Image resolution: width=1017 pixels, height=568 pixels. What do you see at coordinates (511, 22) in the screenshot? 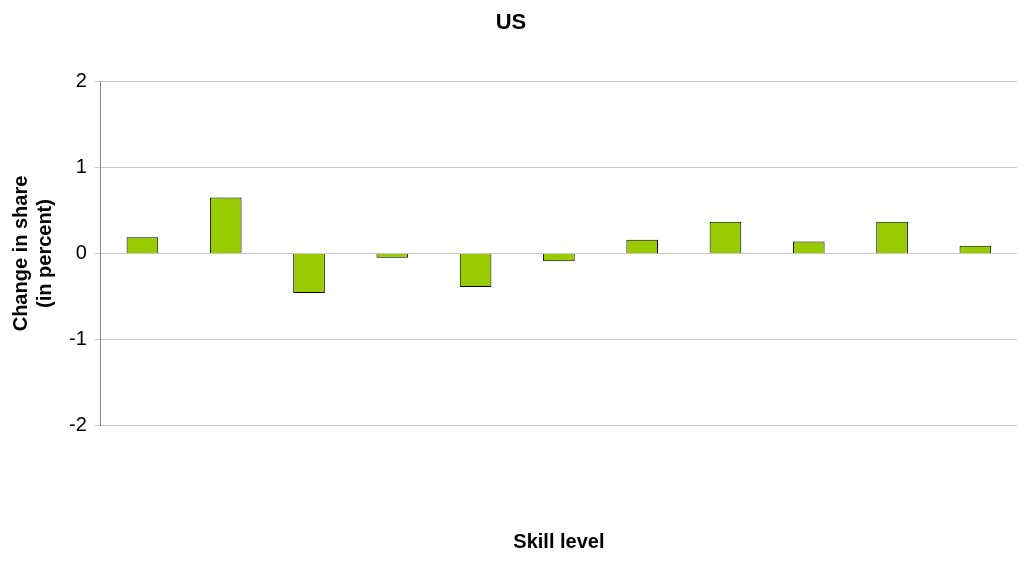
I see `chart-title: US` at bounding box center [511, 22].